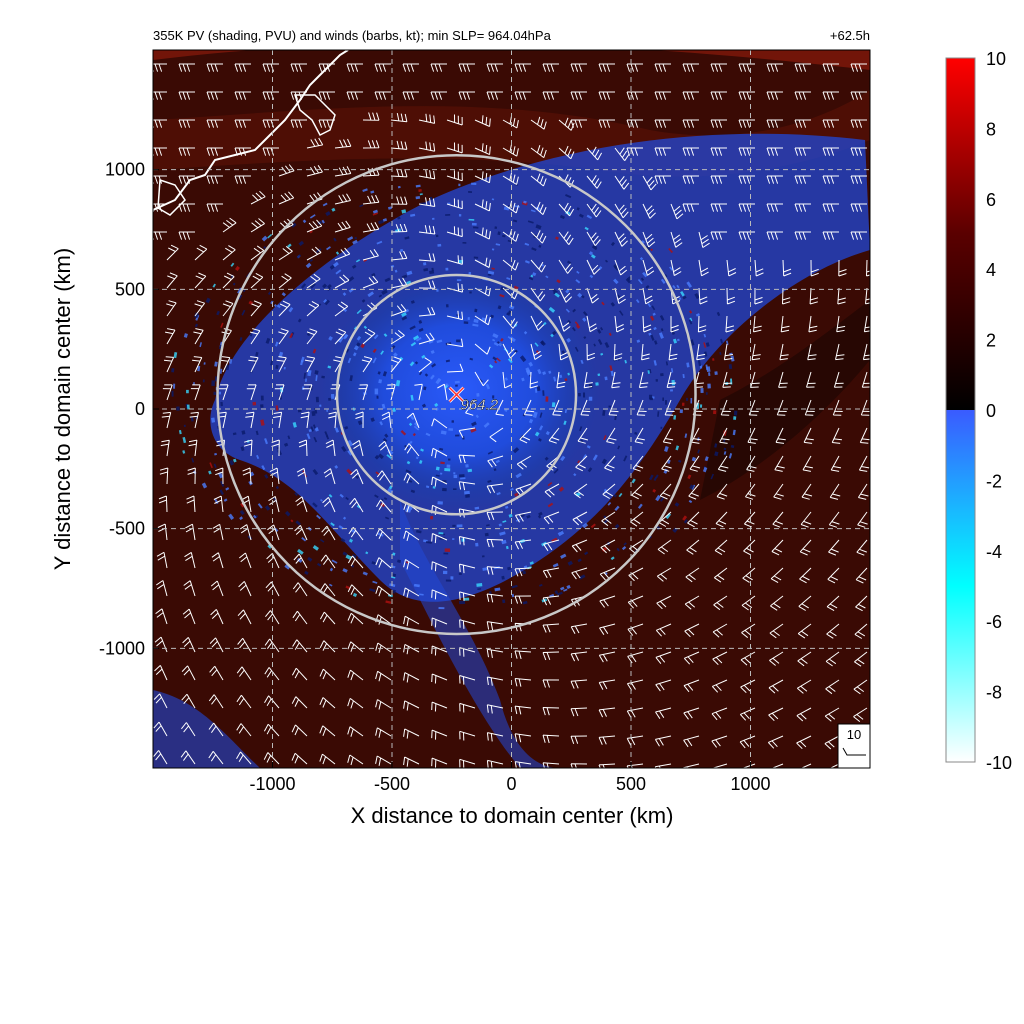  I want to click on x-tick-label: -1000, so click(272, 784).